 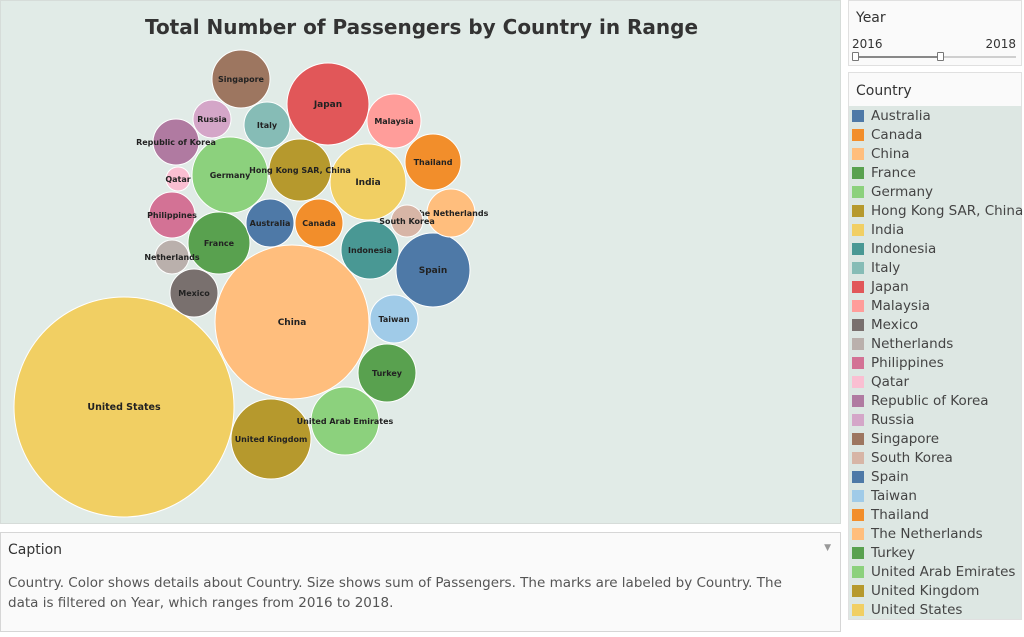 I want to click on legend-item-label: Thailand, so click(x=900, y=514).